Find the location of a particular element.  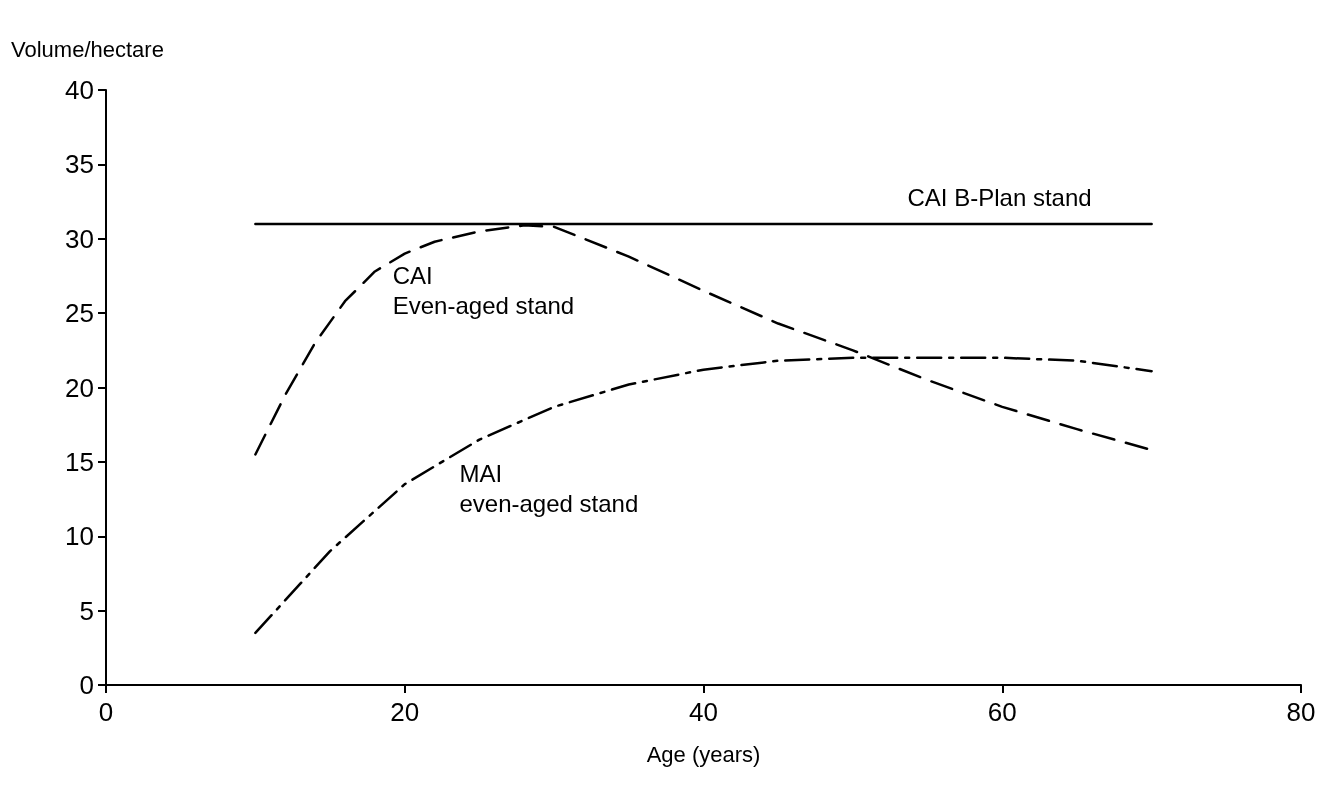

x-tick-label: 80 is located at coordinates (1301, 712).